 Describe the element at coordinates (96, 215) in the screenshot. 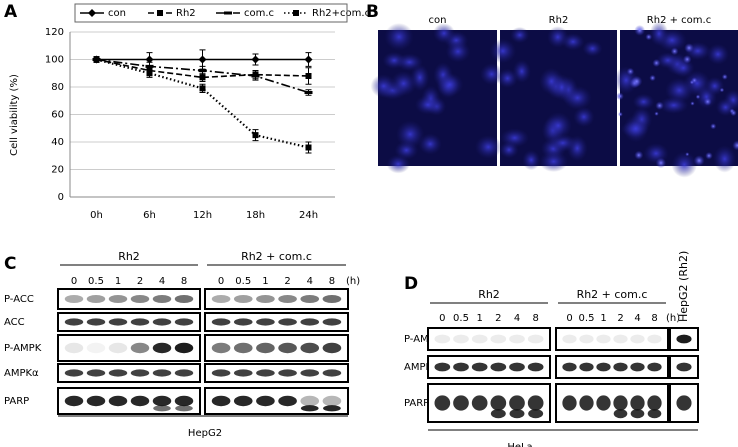

I see `x-tick-label: 0h` at that location.